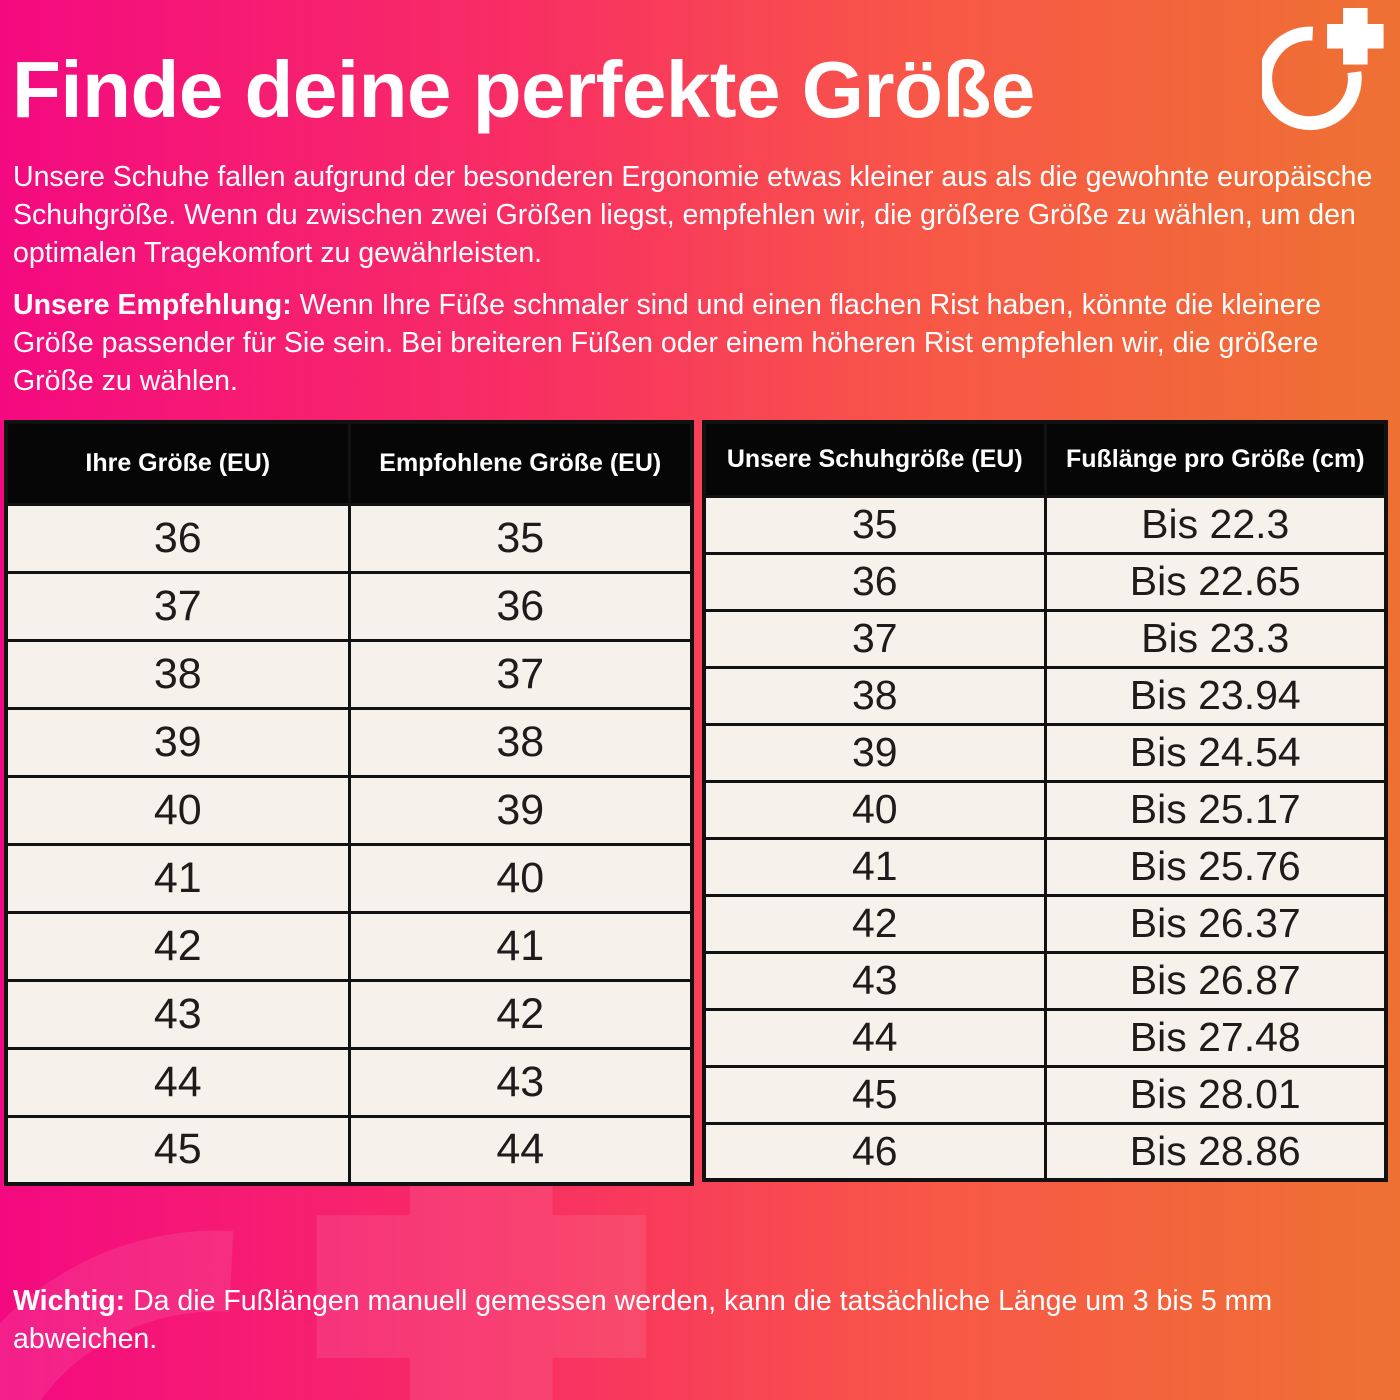 This screenshot has width=1400, height=1400. I want to click on table-row: 45 44, so click(349, 1150).